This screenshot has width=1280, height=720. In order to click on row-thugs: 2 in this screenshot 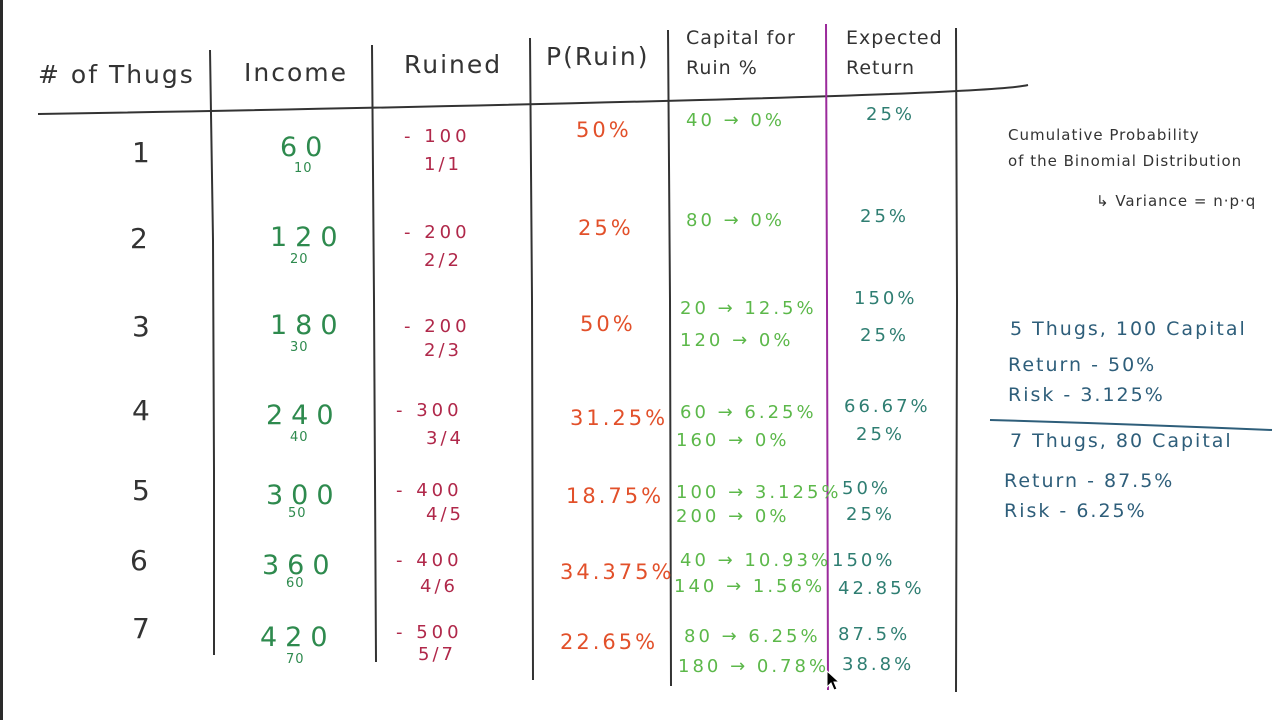, I will do `click(139, 238)`.